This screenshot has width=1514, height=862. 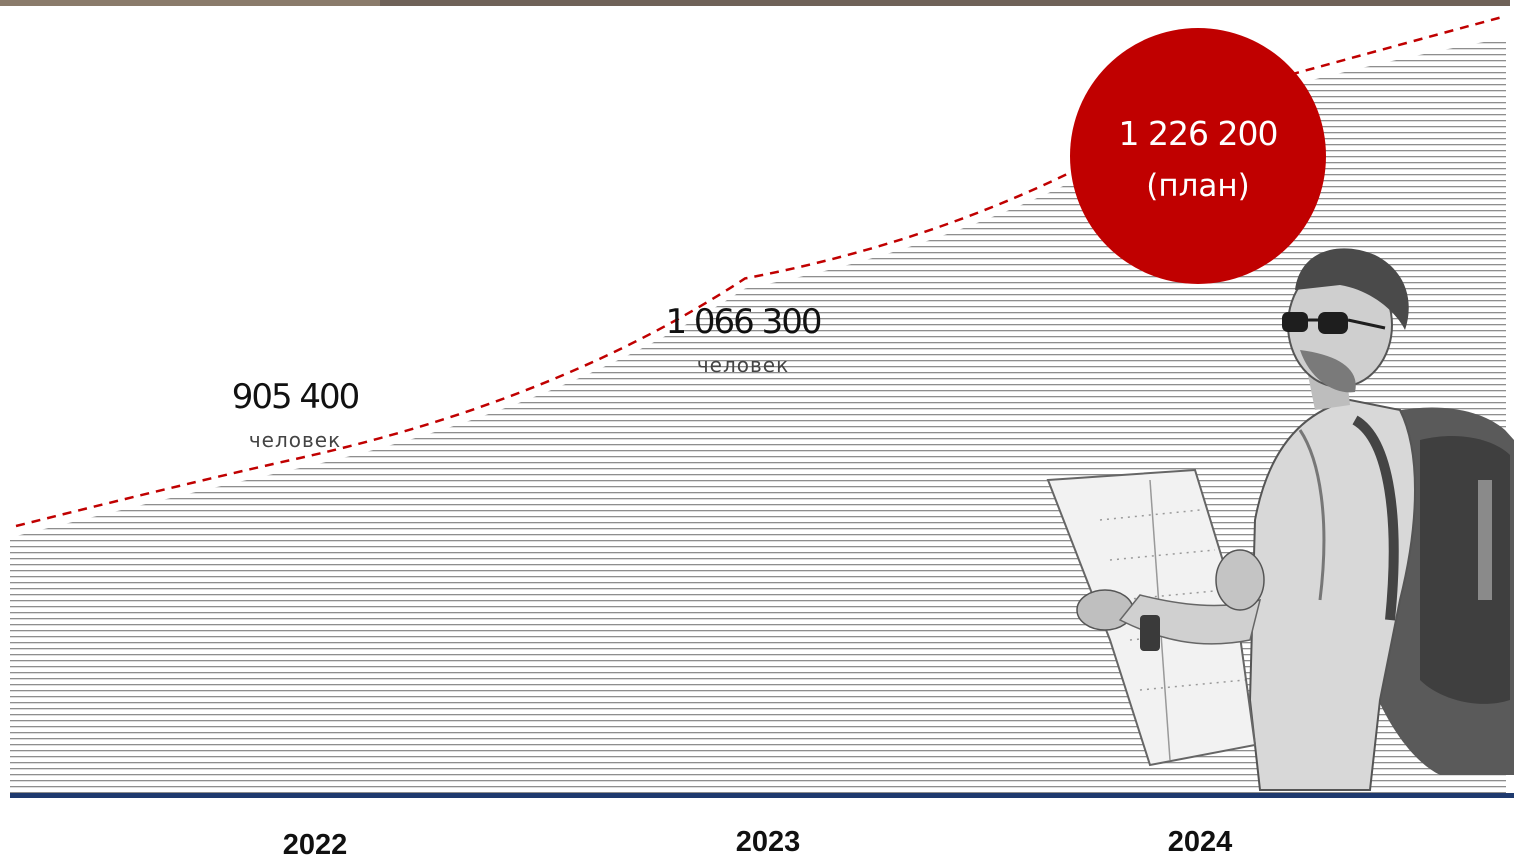 I want to click on x-tick-2024: 2024, so click(x=1200, y=842).